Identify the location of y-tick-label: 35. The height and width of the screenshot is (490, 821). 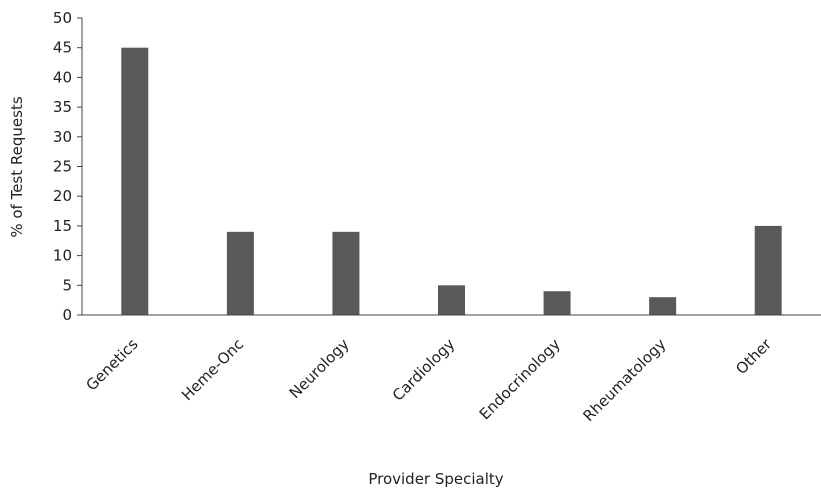
(62, 107).